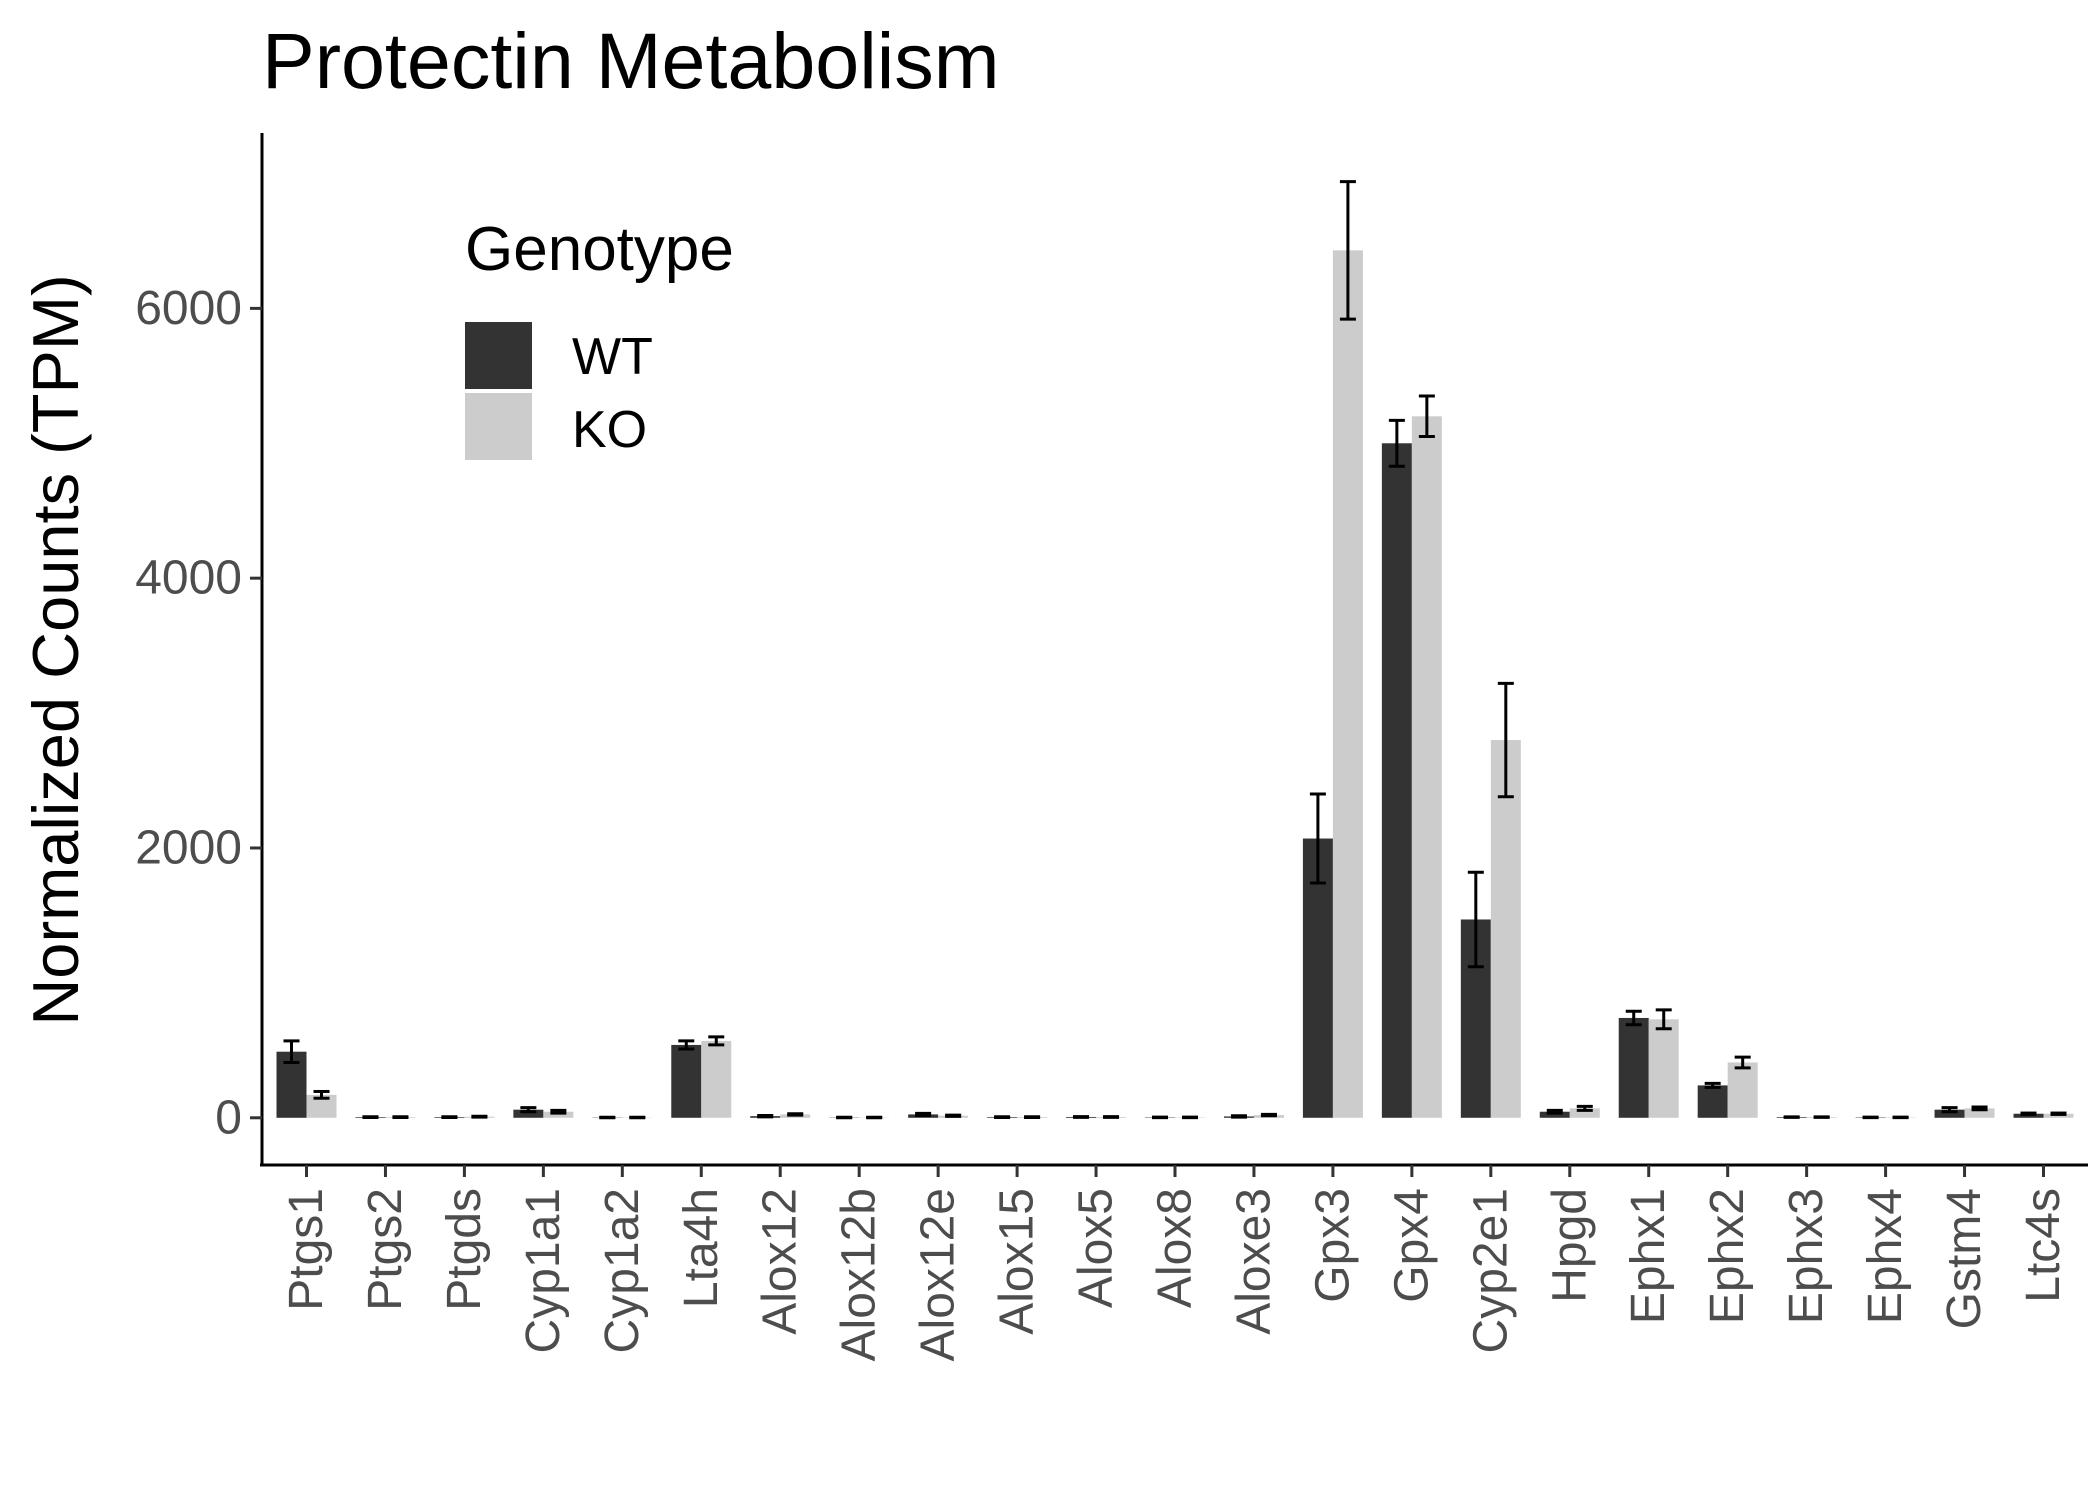 This screenshot has width=2099, height=1499. Describe the element at coordinates (637, 1117) in the screenshot. I see `error-bar-cyp1a2-ko` at that location.